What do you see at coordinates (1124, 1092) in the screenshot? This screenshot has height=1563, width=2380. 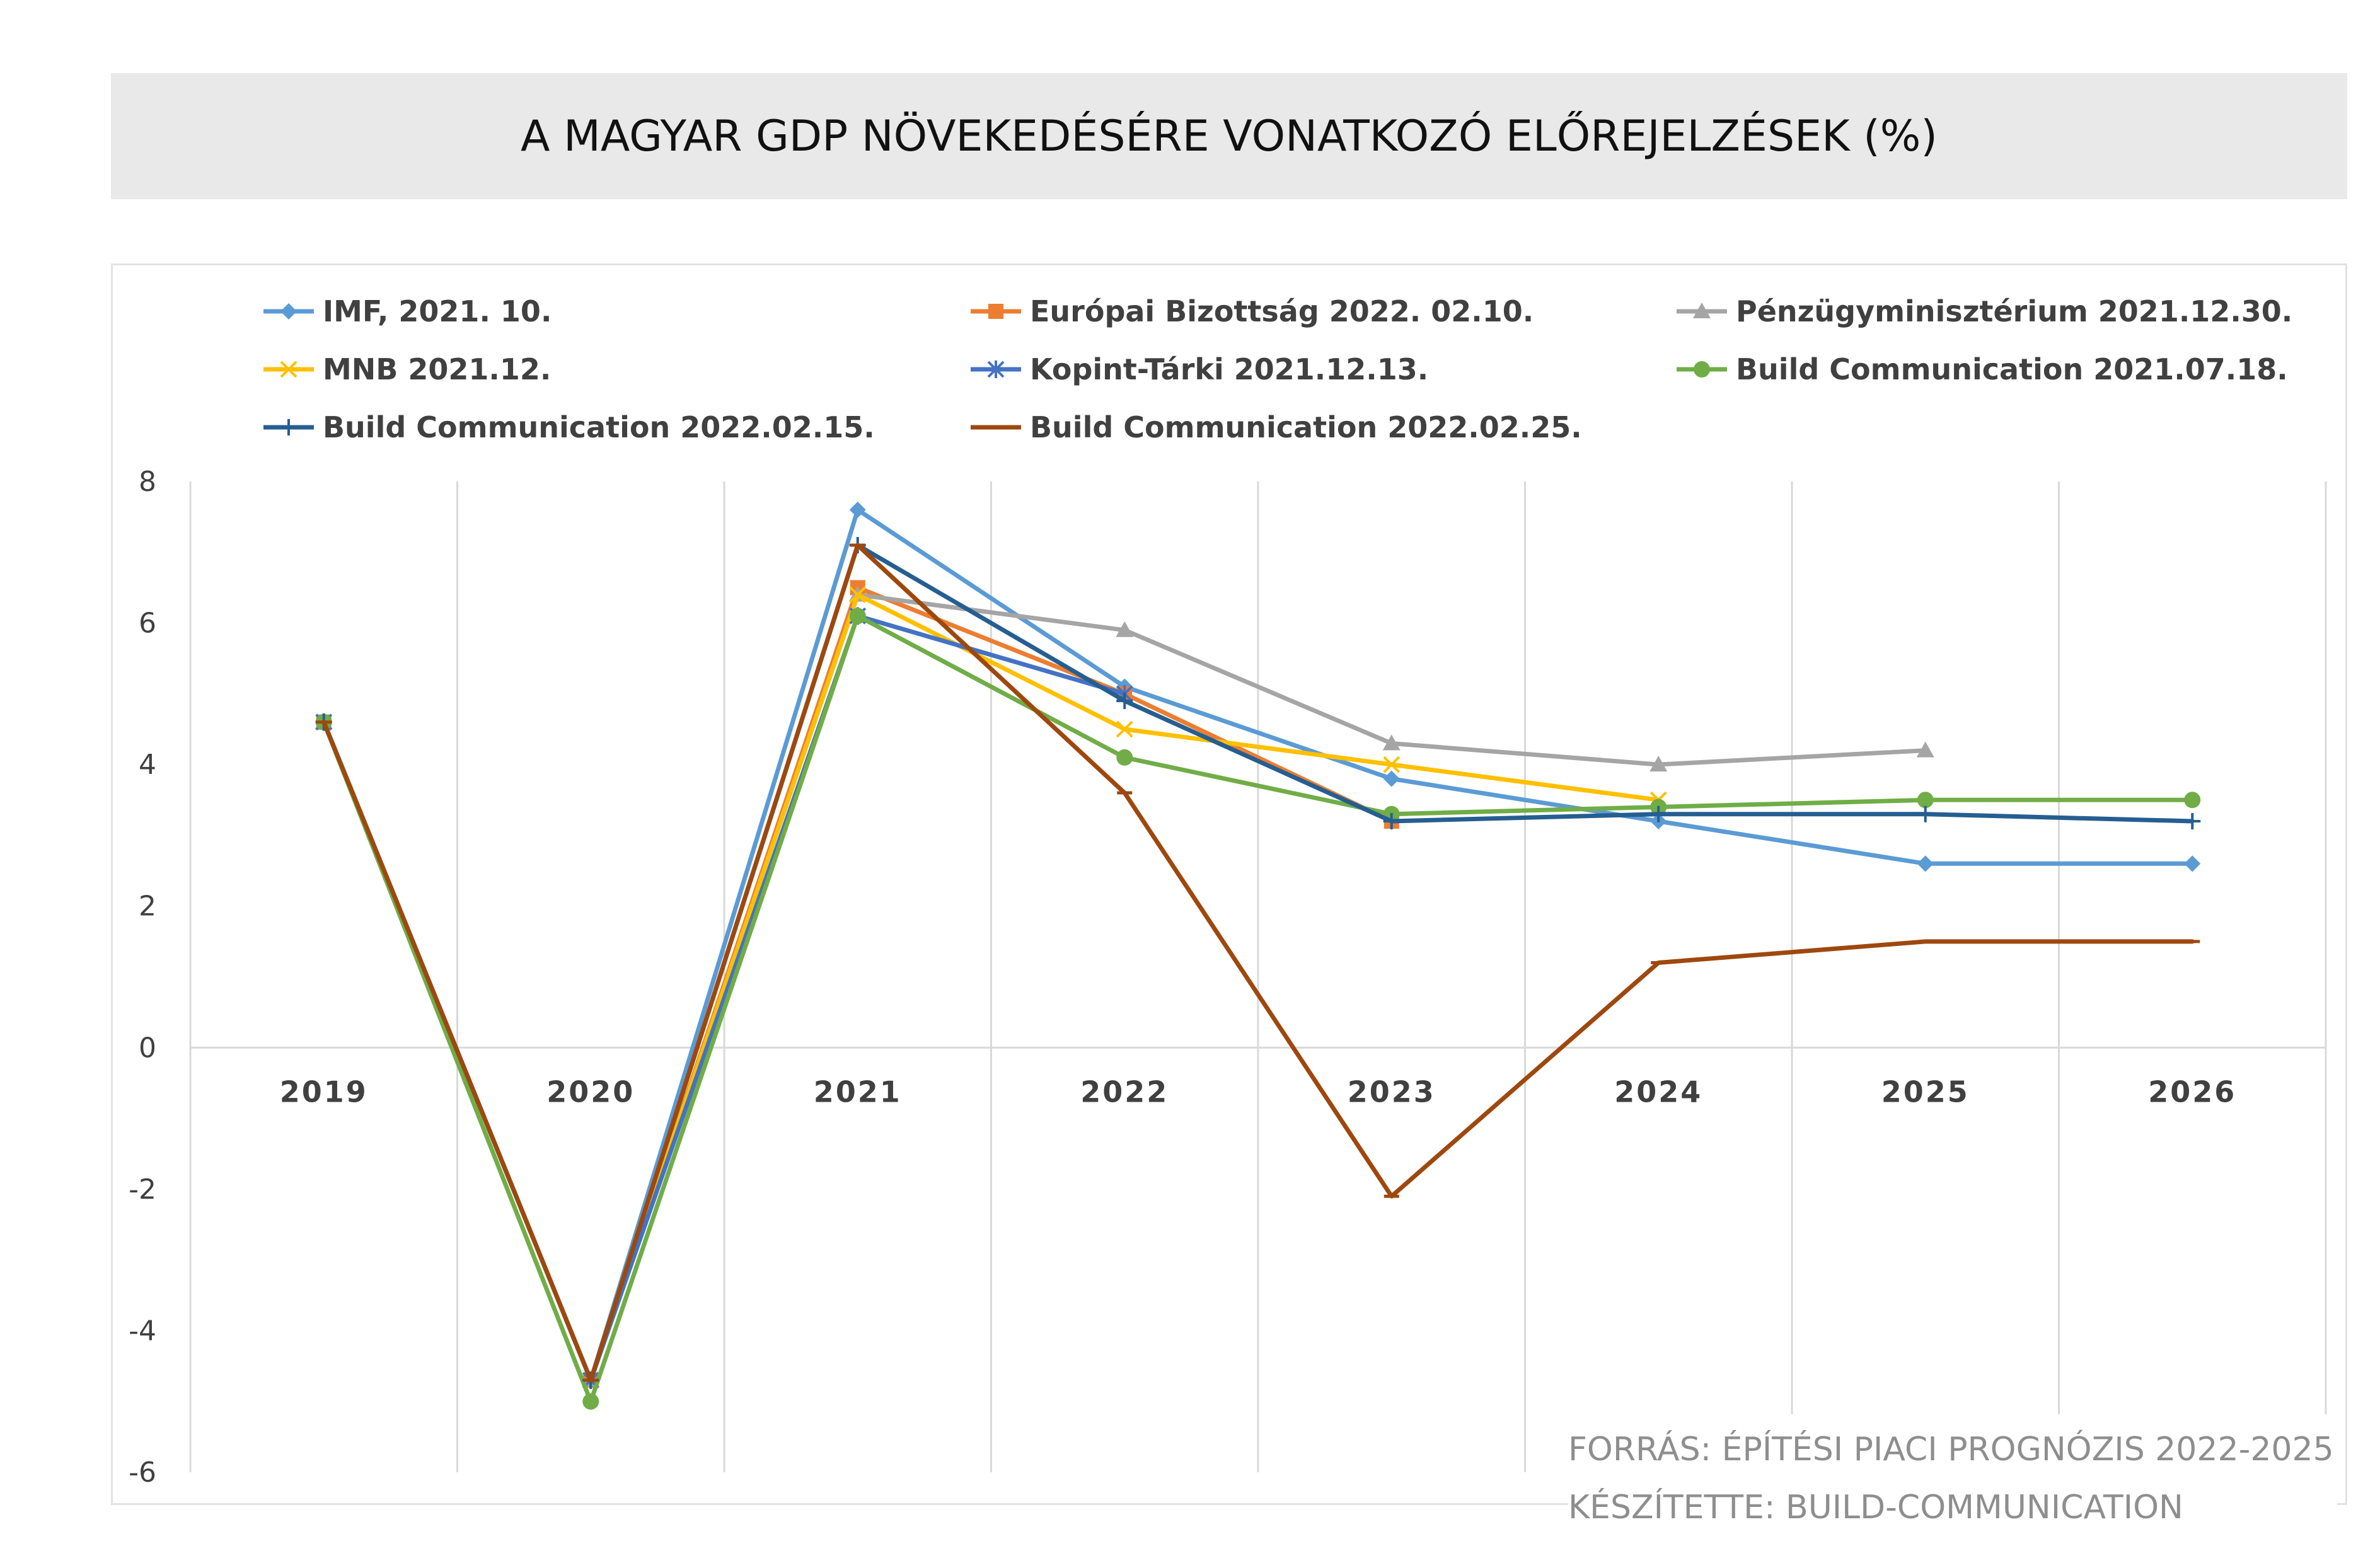 I see `x-tick-label: 2022` at bounding box center [1124, 1092].